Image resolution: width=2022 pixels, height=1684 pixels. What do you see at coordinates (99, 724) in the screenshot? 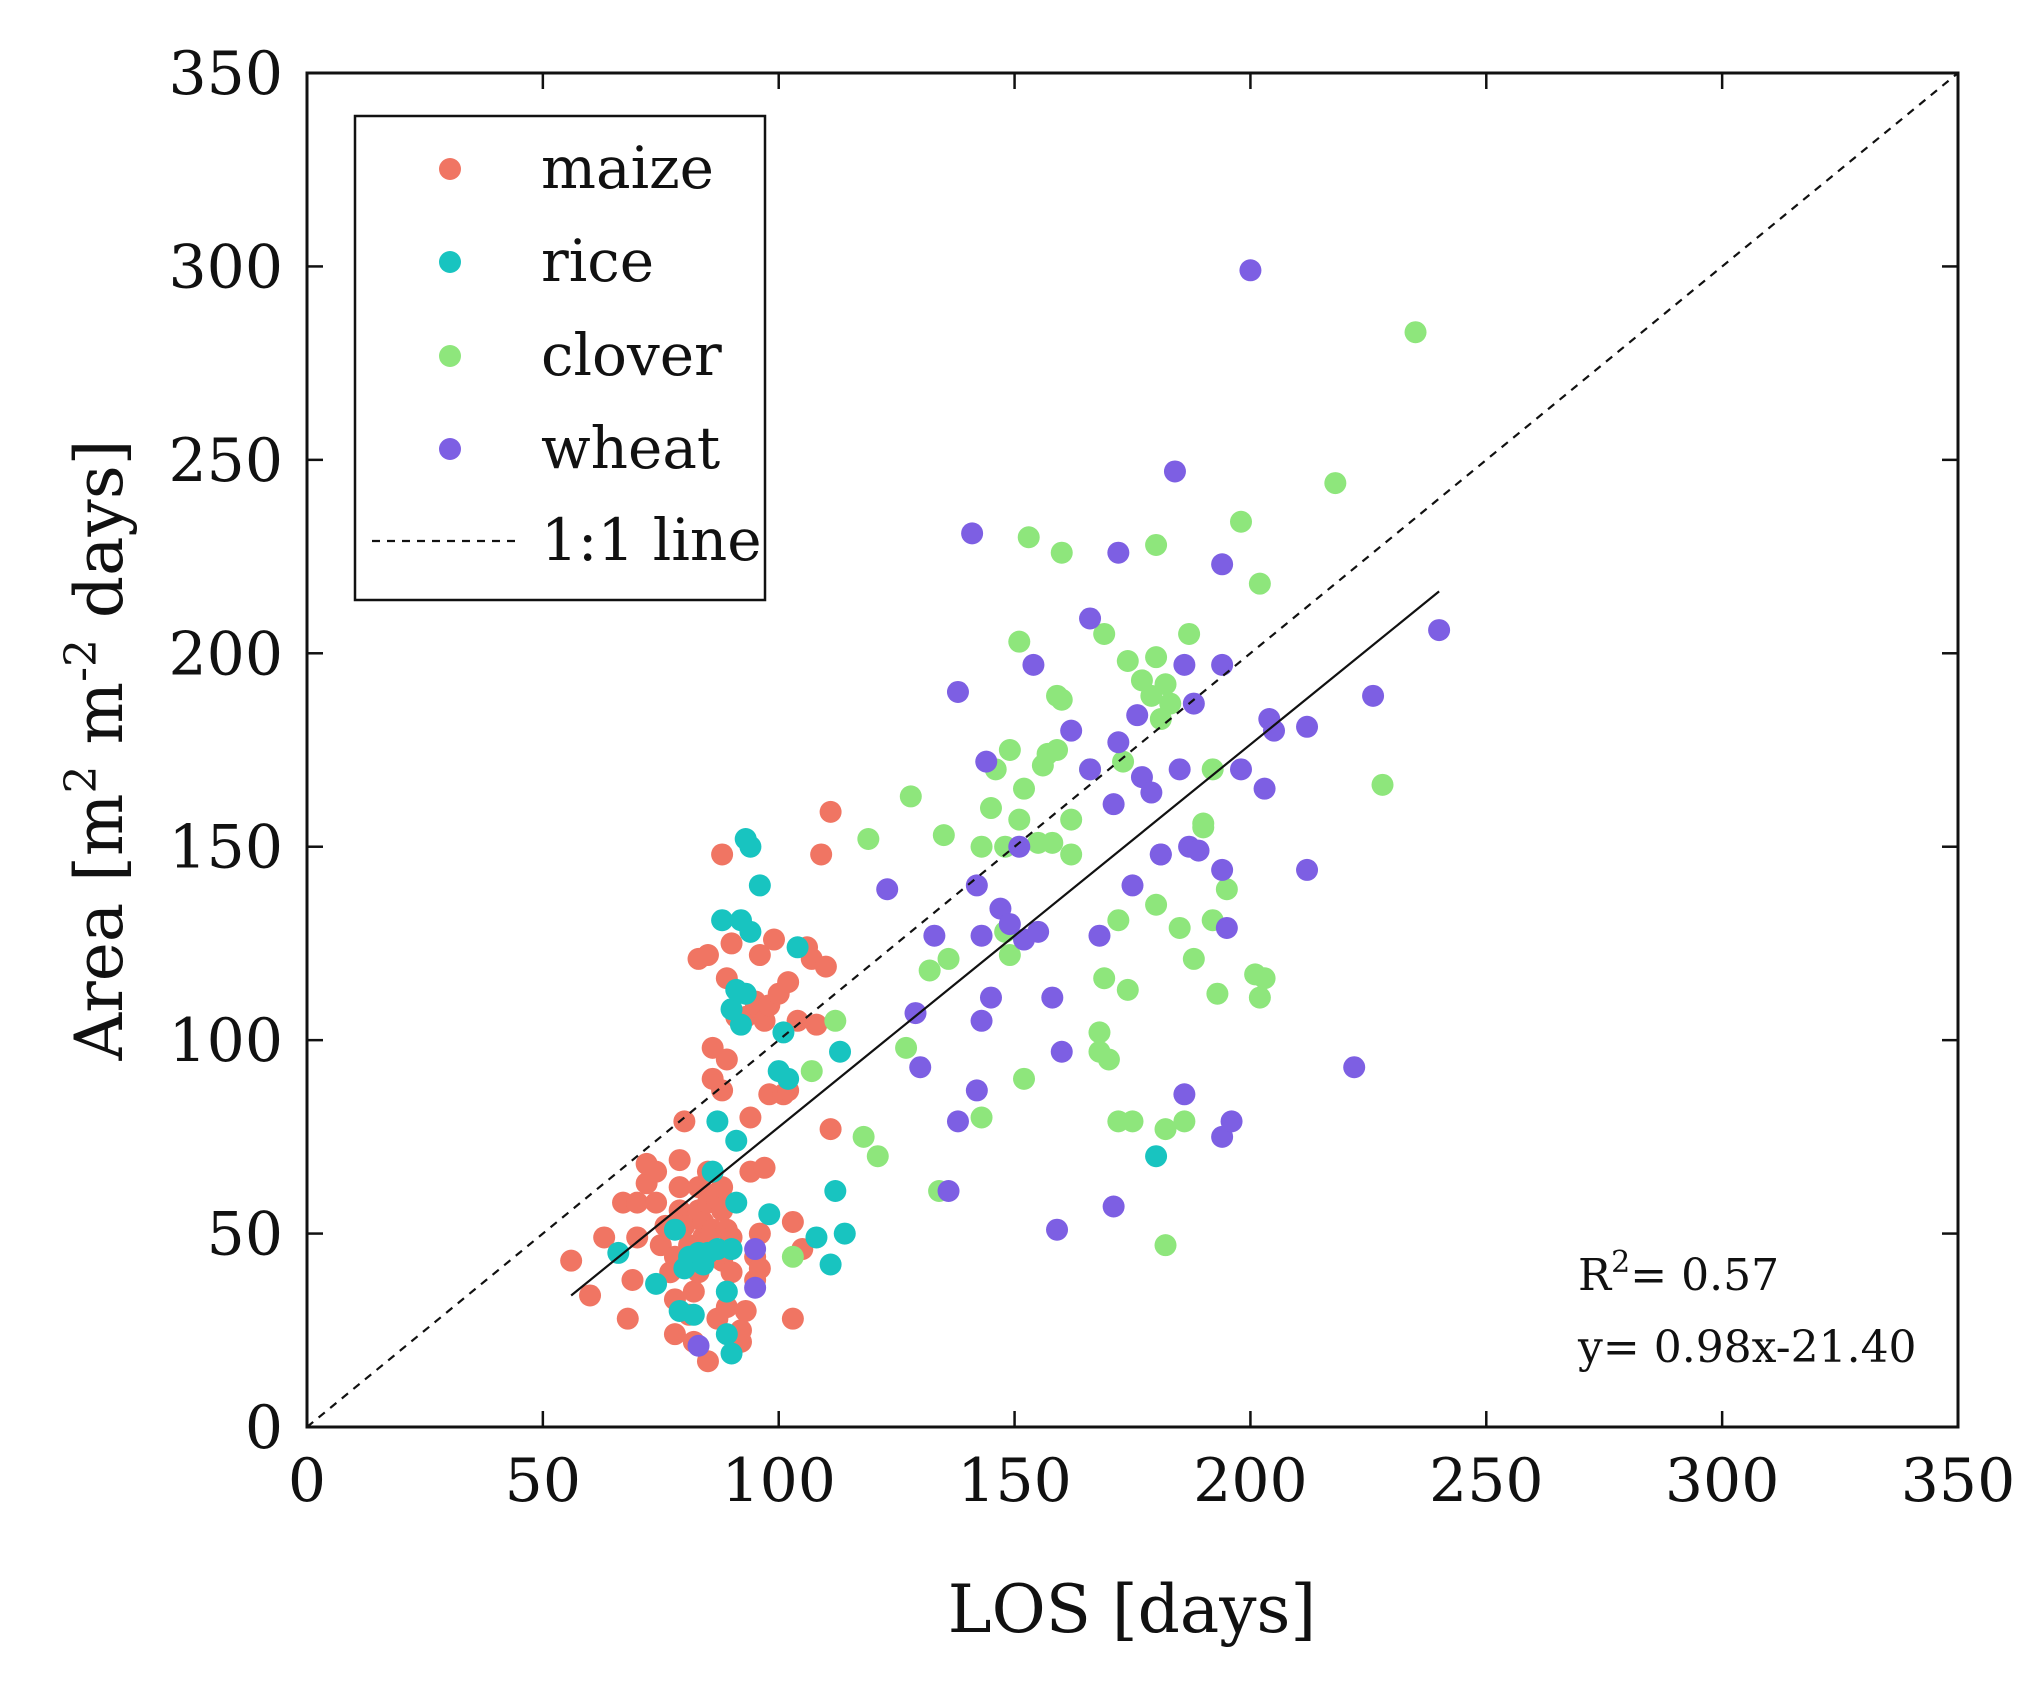
I see `y-axis-title-part-c: m` at bounding box center [99, 724].